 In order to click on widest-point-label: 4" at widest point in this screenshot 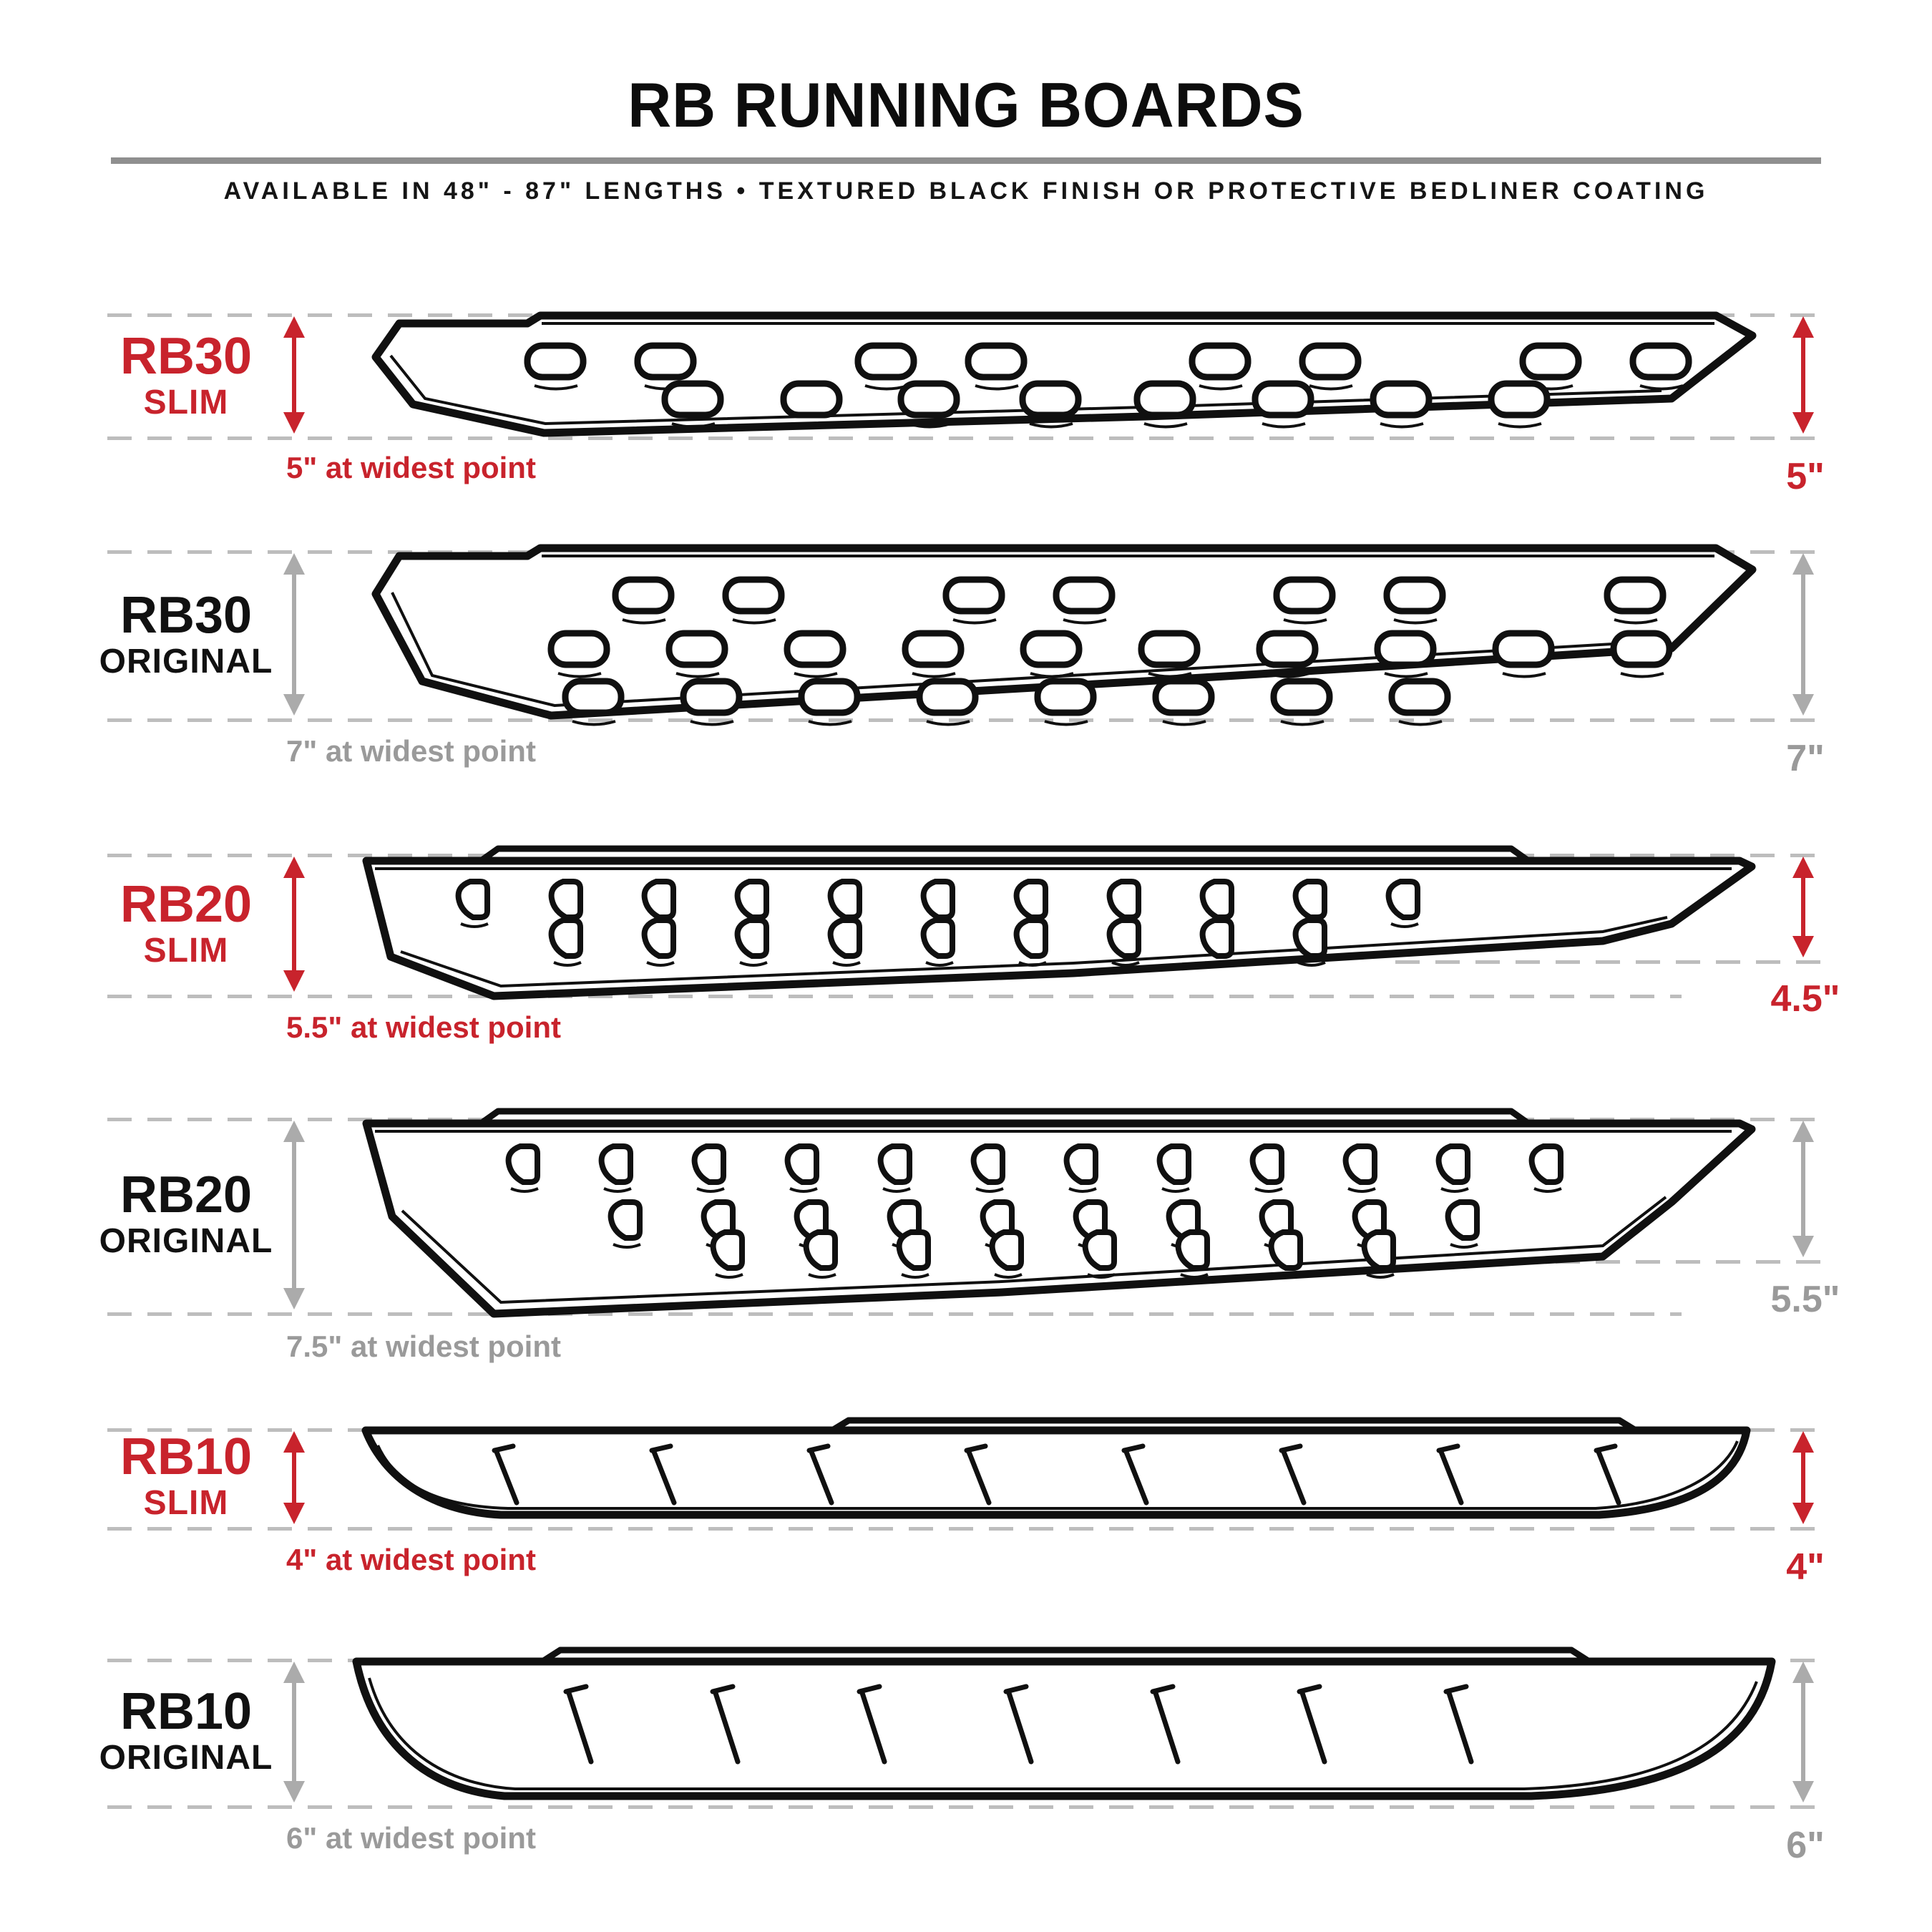, I will do `click(411, 1559)`.